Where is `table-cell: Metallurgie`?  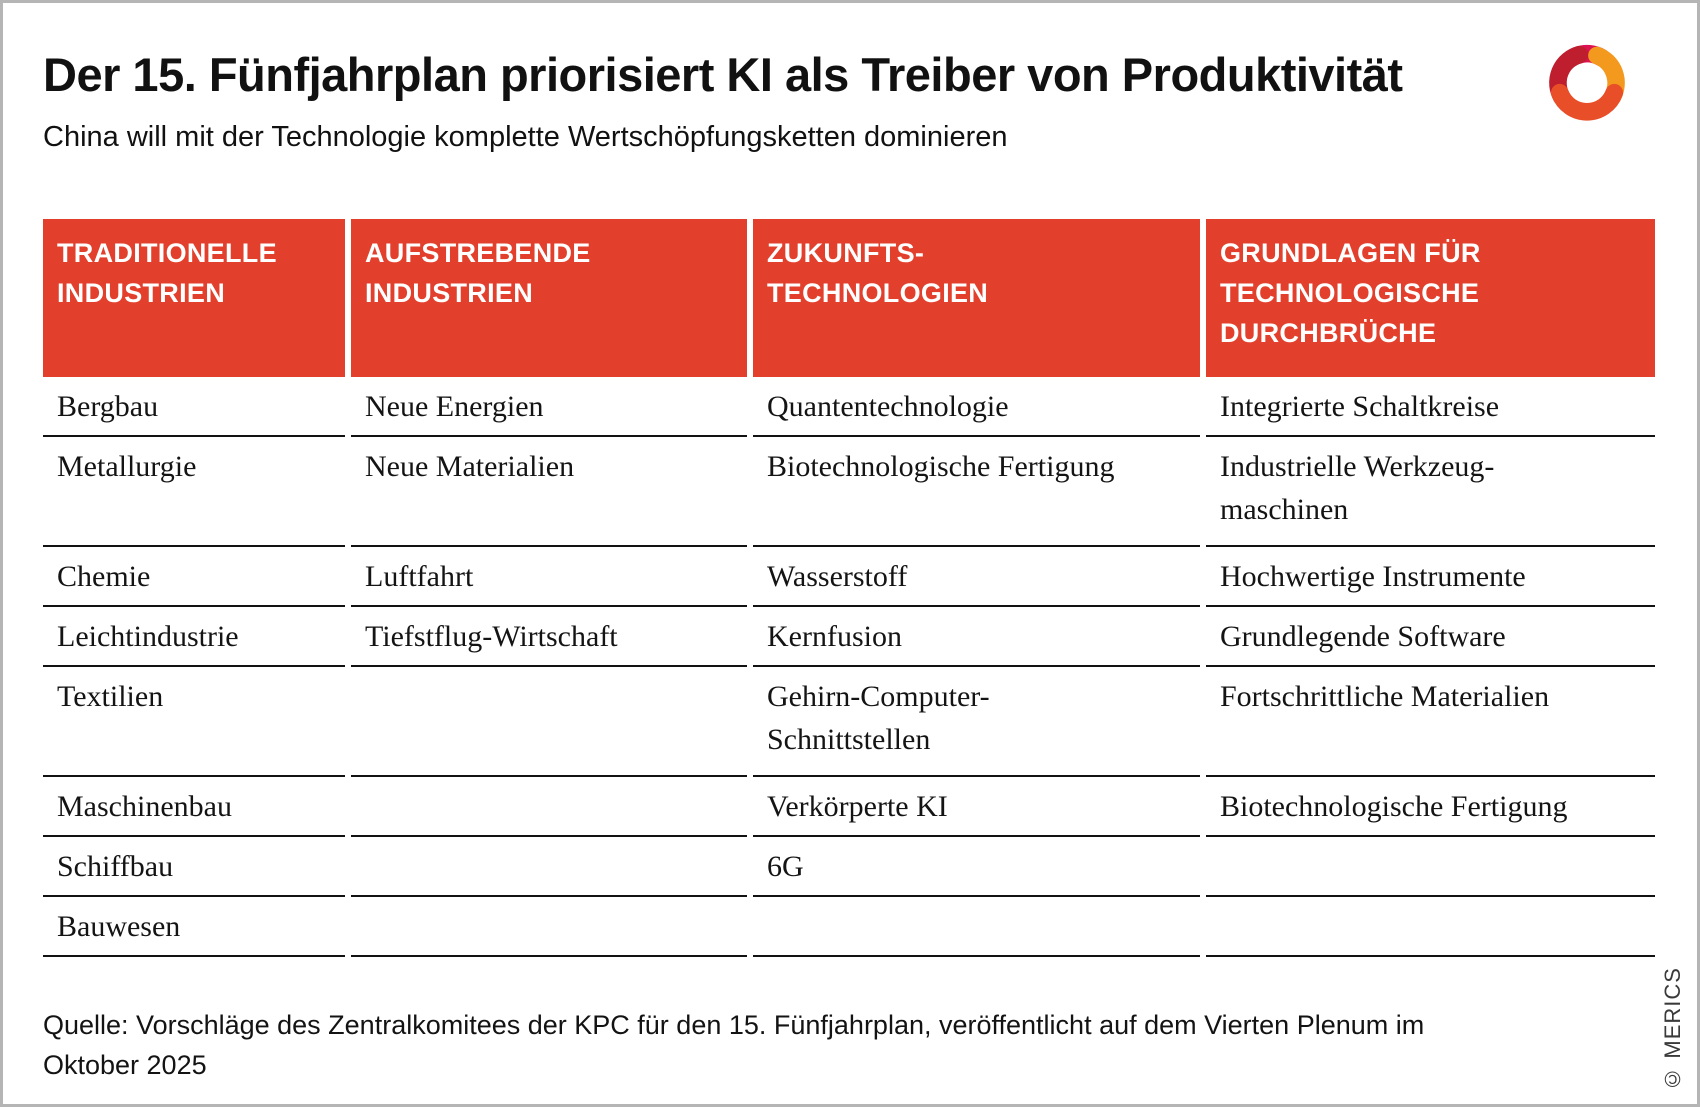
table-cell: Metallurgie is located at coordinates (194, 492).